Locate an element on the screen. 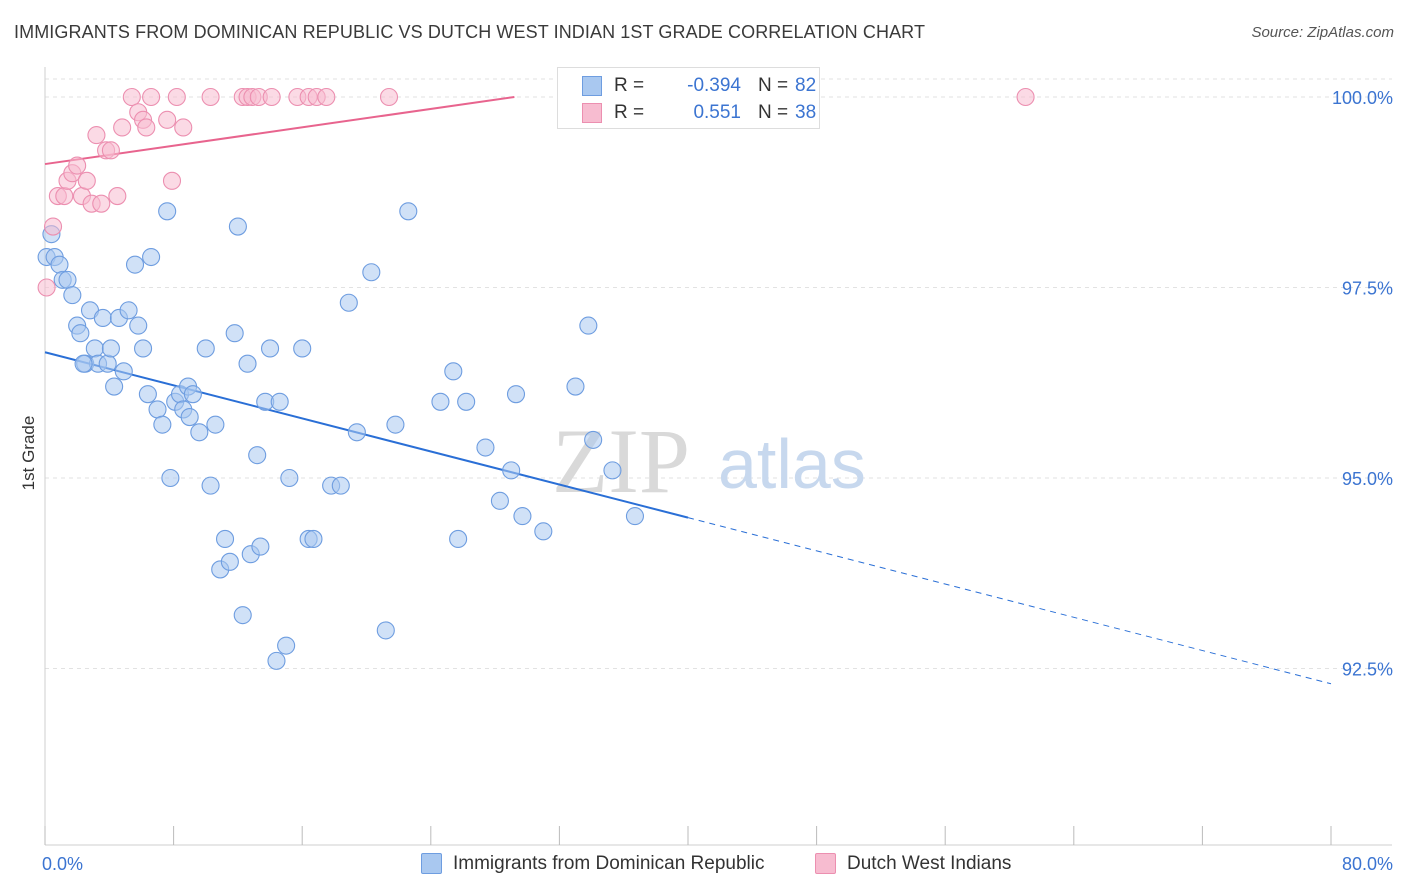 The width and height of the screenshot is (1406, 892). trend-line-blue is located at coordinates (366, 435).